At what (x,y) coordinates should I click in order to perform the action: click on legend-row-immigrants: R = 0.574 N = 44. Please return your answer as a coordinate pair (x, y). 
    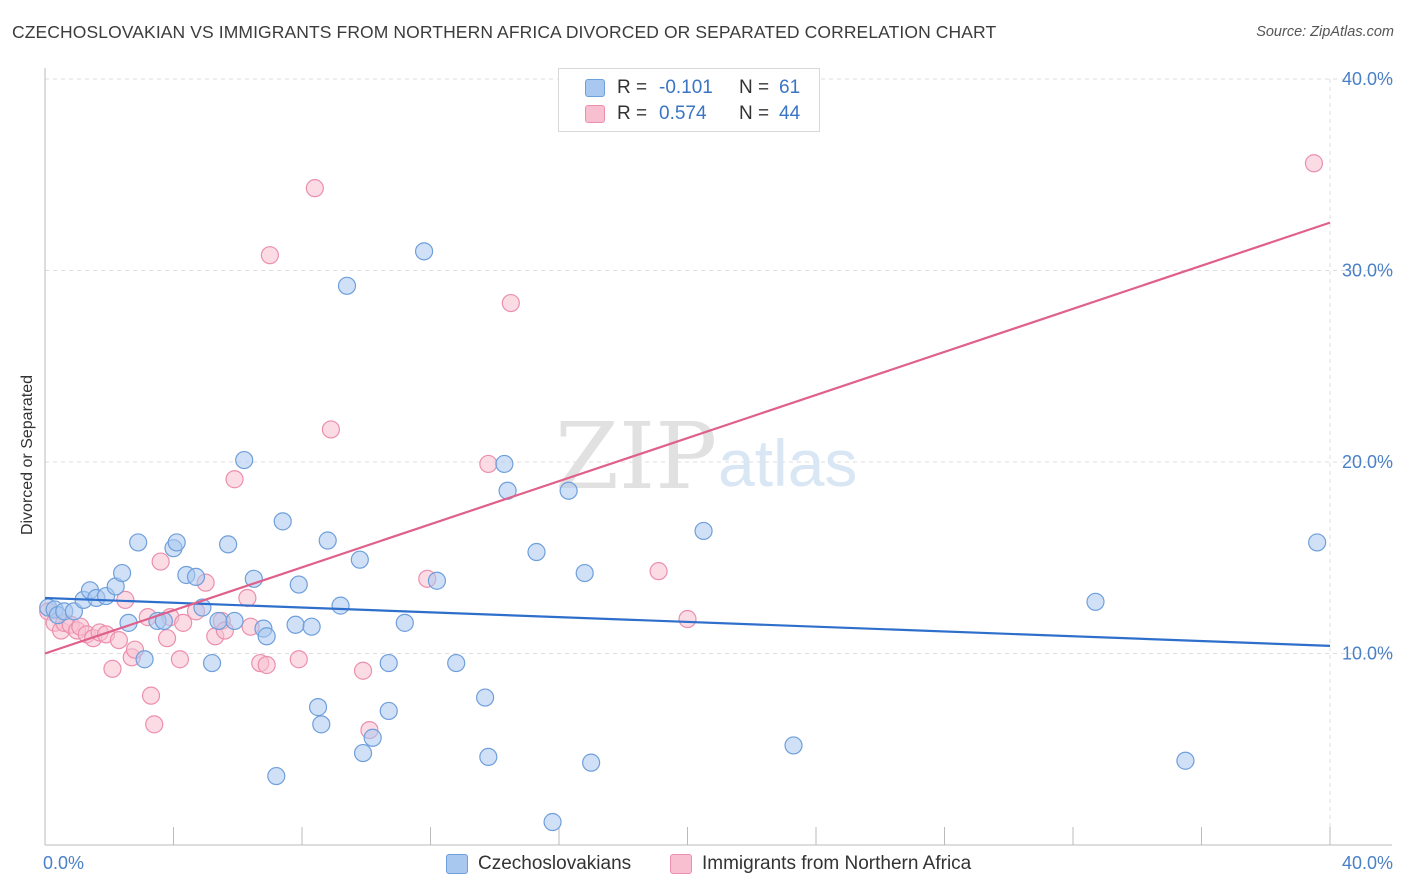
    Looking at the image, I should click on (692, 114).